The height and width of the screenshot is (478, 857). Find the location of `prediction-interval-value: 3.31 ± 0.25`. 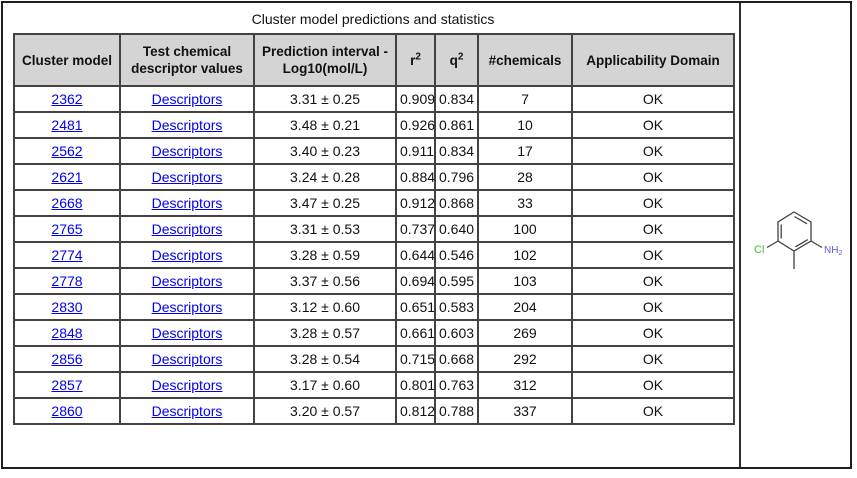

prediction-interval-value: 3.31 ± 0.25 is located at coordinates (325, 99).